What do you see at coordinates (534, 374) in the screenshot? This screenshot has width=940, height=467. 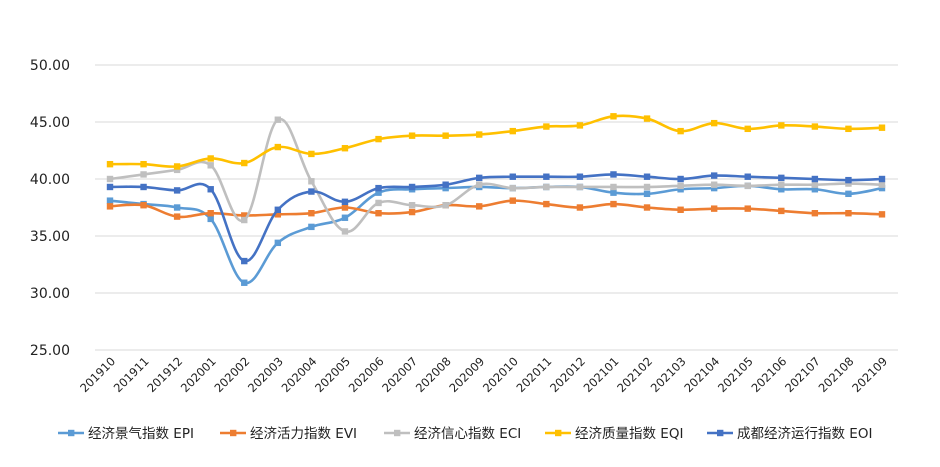 I see `x-tick-label: 202011` at bounding box center [534, 374].